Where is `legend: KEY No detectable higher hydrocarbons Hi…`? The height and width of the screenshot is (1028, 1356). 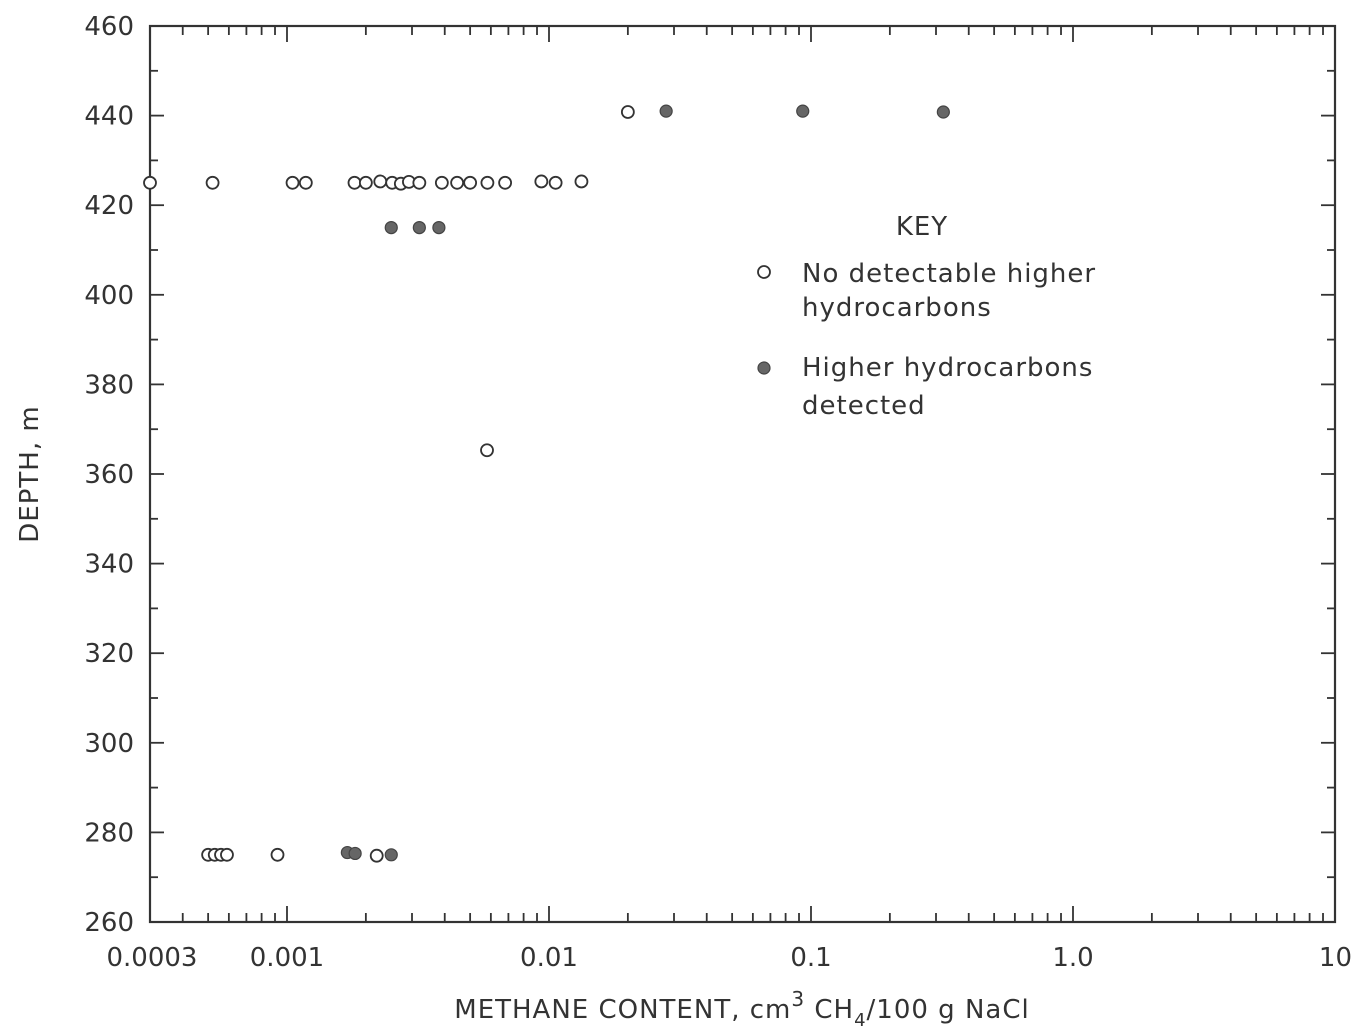
legend: KEY No detectable higher hydrocarbons Hi… is located at coordinates (927, 316).